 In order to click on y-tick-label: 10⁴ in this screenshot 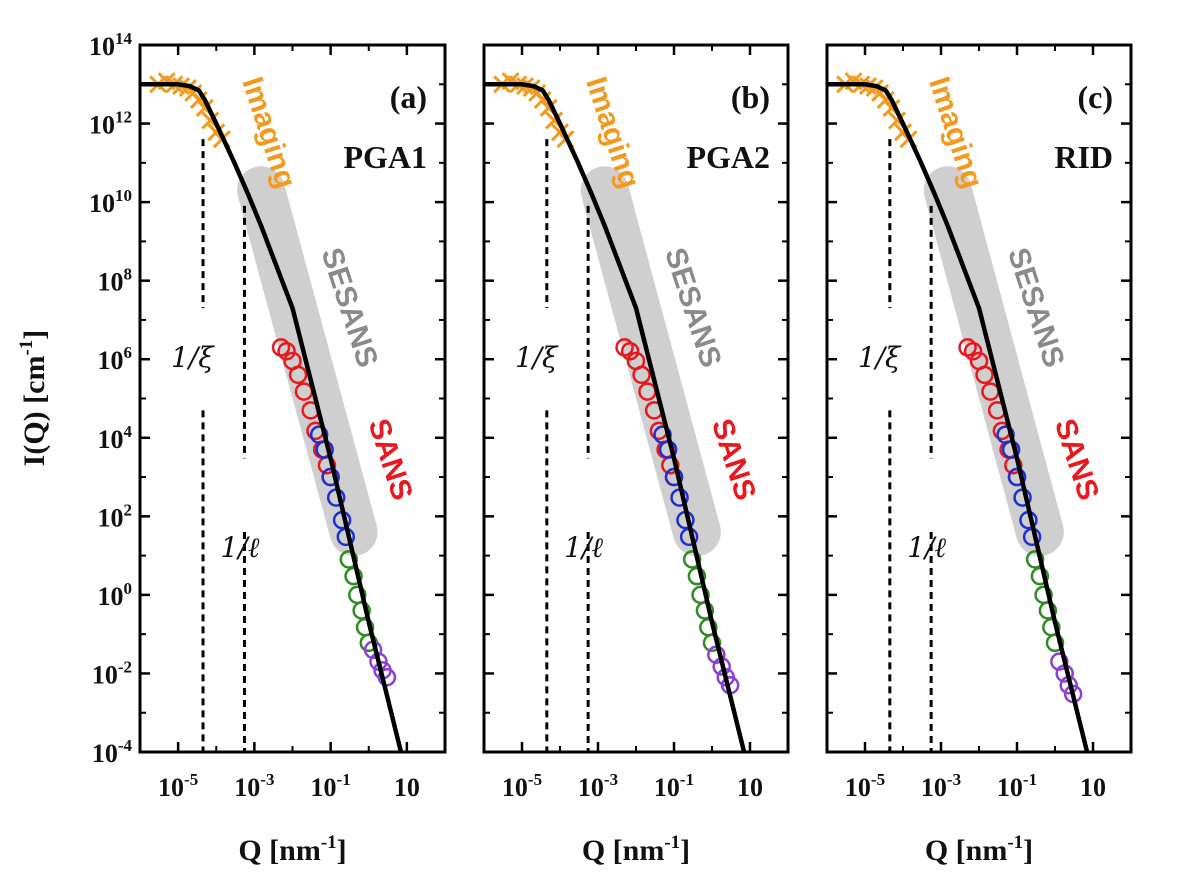, I will do `click(115, 438)`.